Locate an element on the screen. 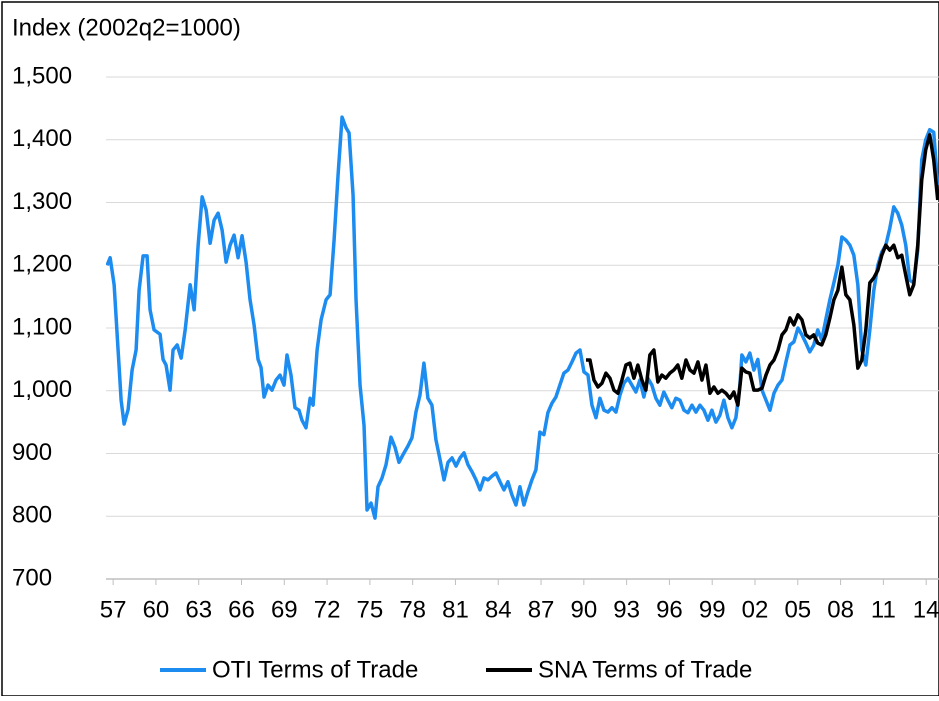 The height and width of the screenshot is (701, 939). y-tick-label: 1,100 is located at coordinates (42, 326).